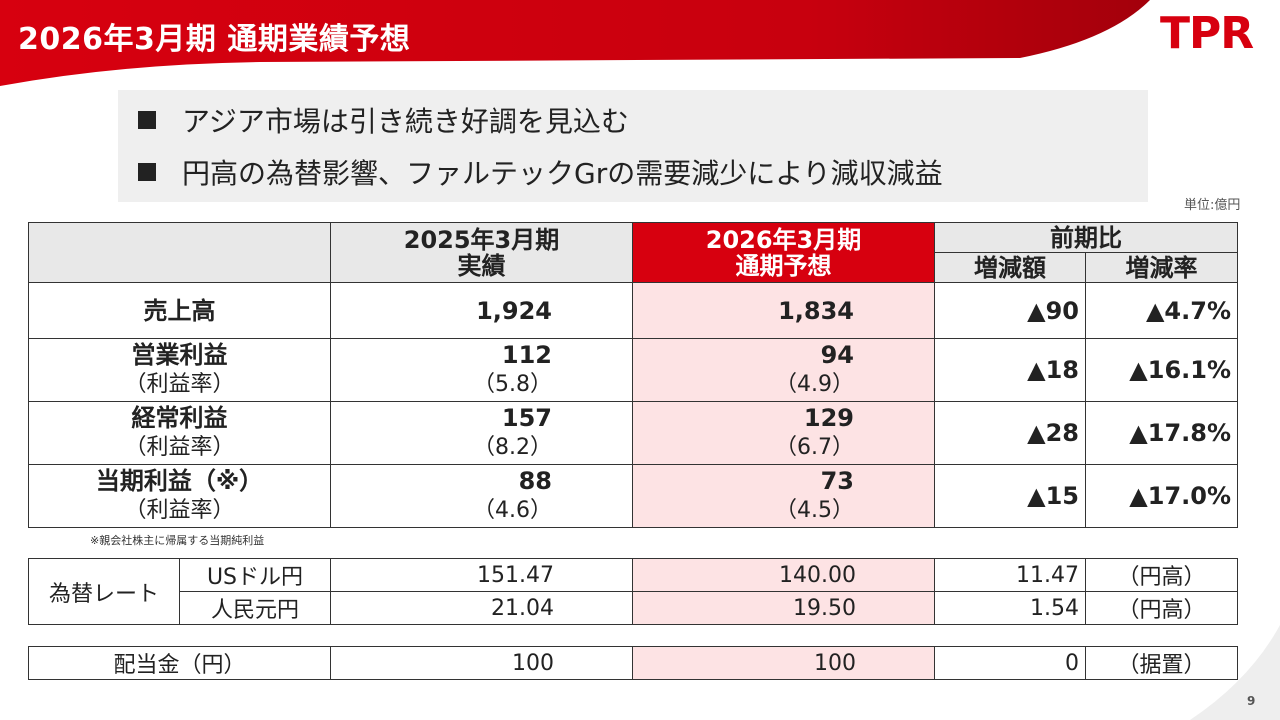  I want to click on bullet-text: アジア市場は引き続き好調を見込む, so click(405, 121).